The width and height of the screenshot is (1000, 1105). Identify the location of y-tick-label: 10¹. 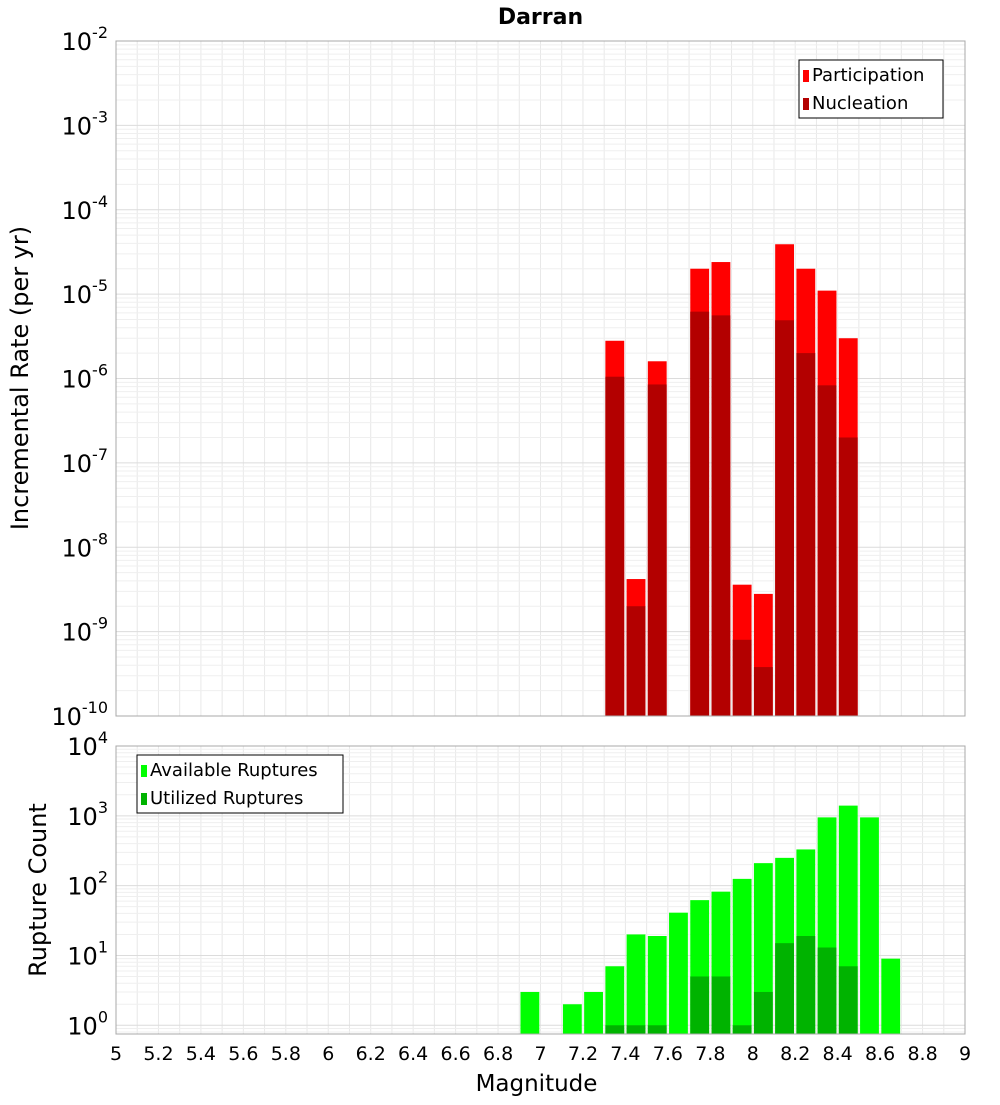
(87, 953).